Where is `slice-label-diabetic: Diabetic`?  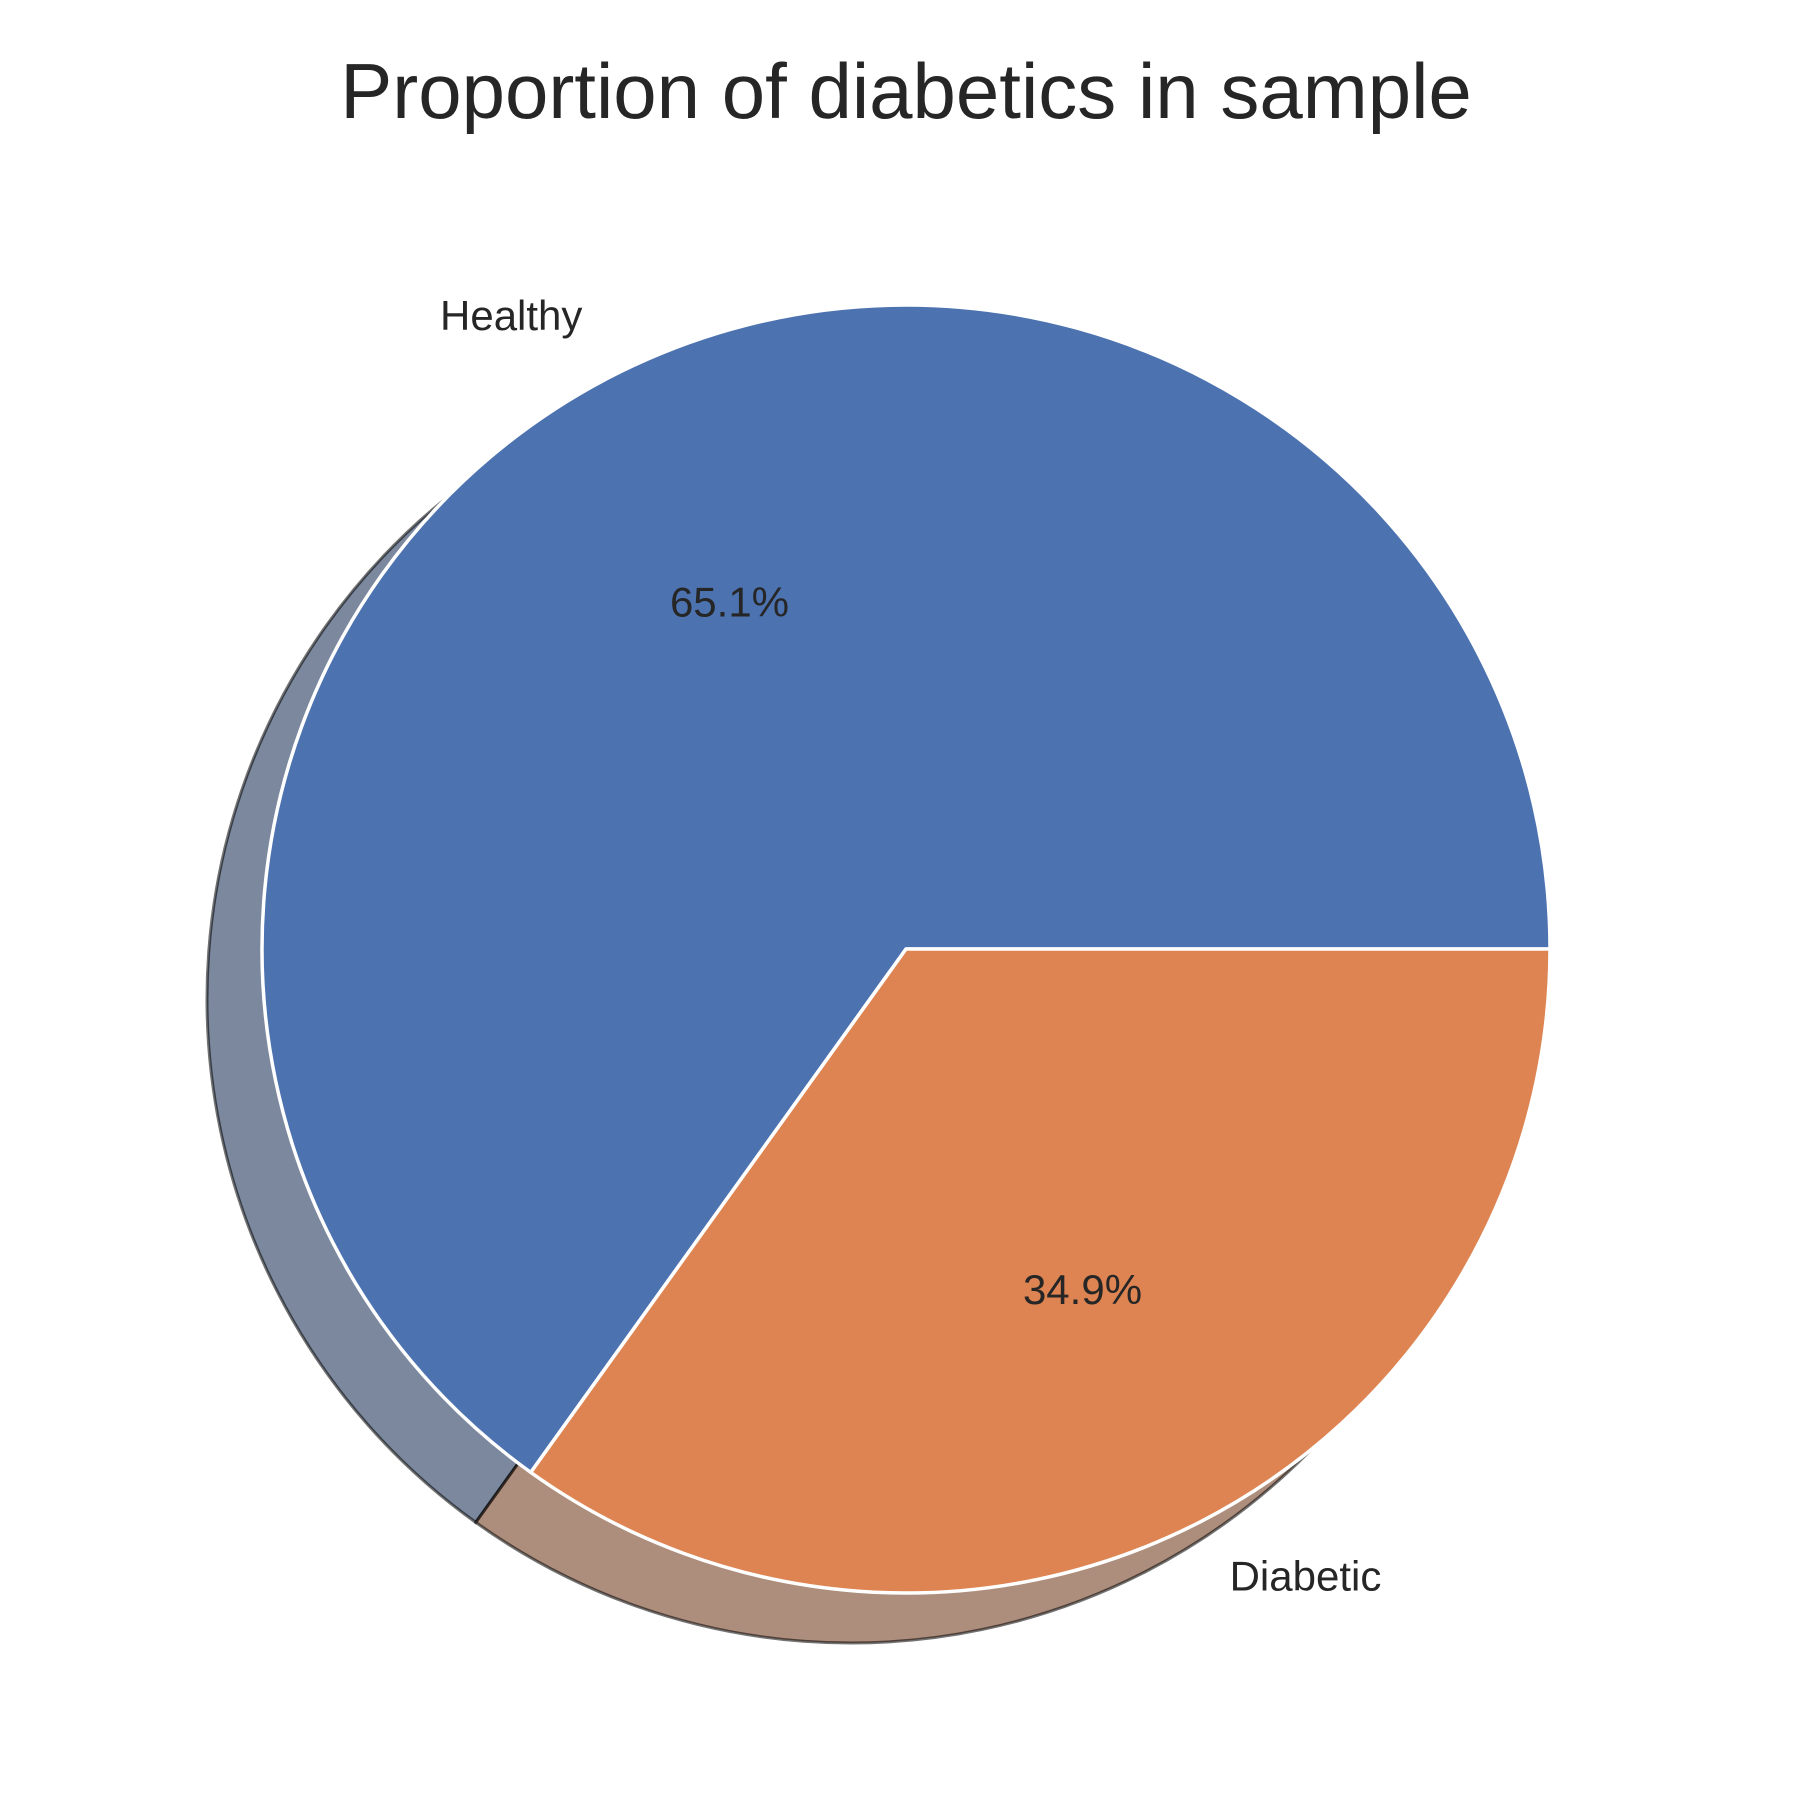 slice-label-diabetic: Diabetic is located at coordinates (1306, 1575).